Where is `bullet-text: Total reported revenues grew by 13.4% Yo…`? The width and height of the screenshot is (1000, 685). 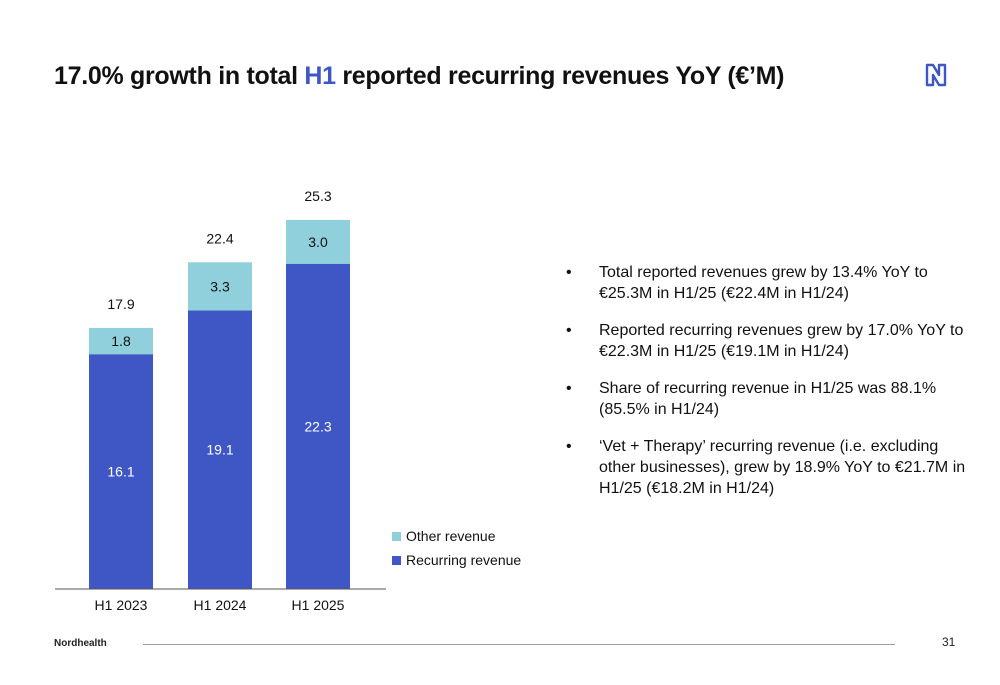 bullet-text: Total reported revenues grew by 13.4% Yo… is located at coordinates (763, 283).